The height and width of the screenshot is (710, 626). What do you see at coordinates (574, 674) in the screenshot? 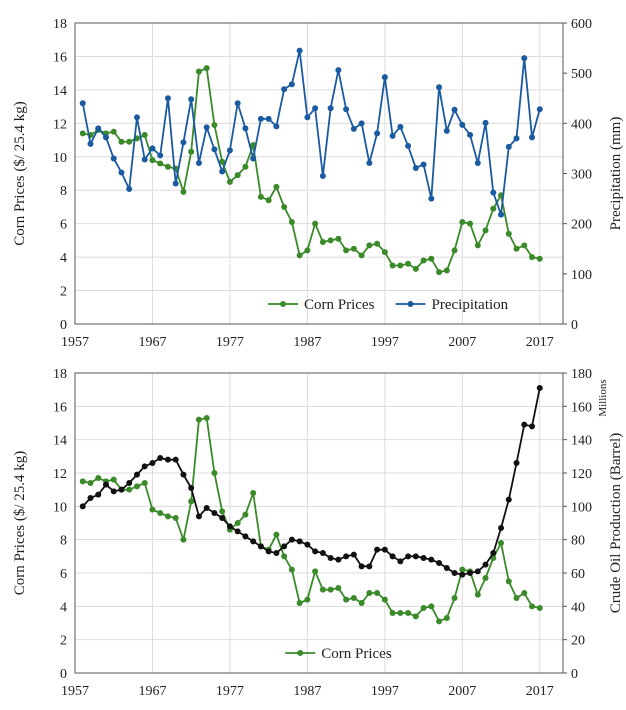
I see `y2-tick-label: 0` at bounding box center [574, 674].